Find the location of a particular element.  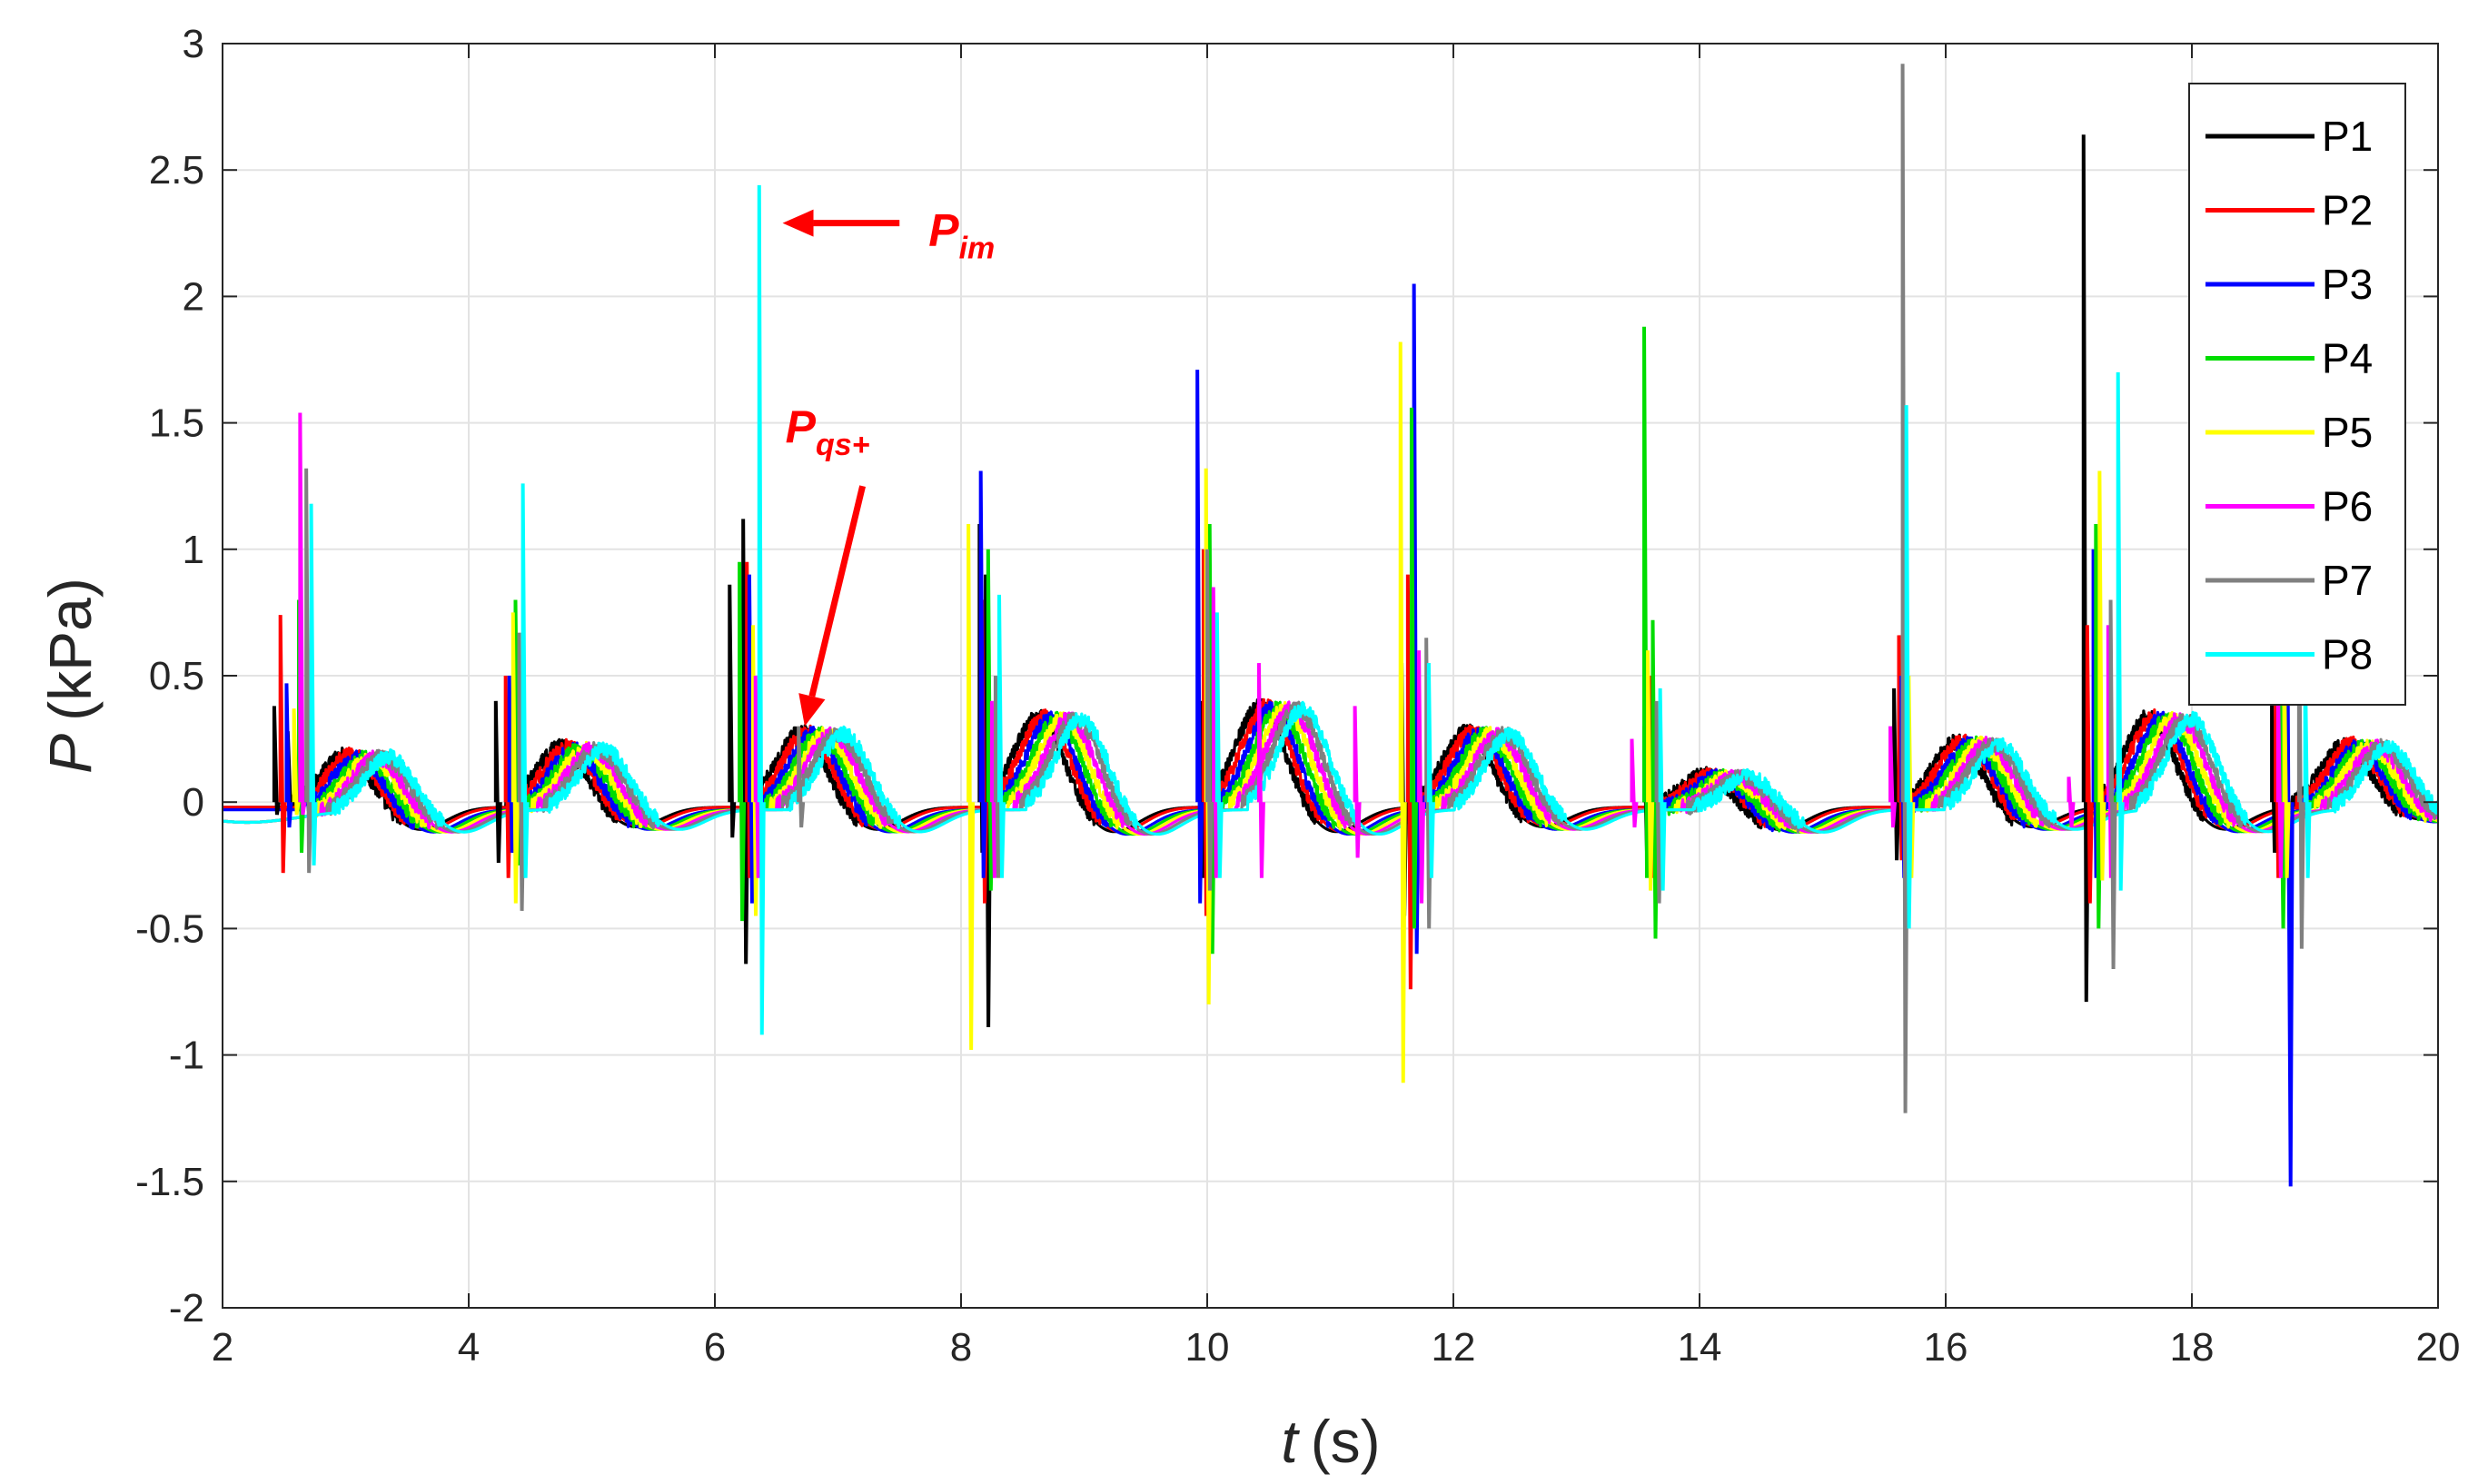

legend-label-P6: P6 is located at coordinates (2347, 506).